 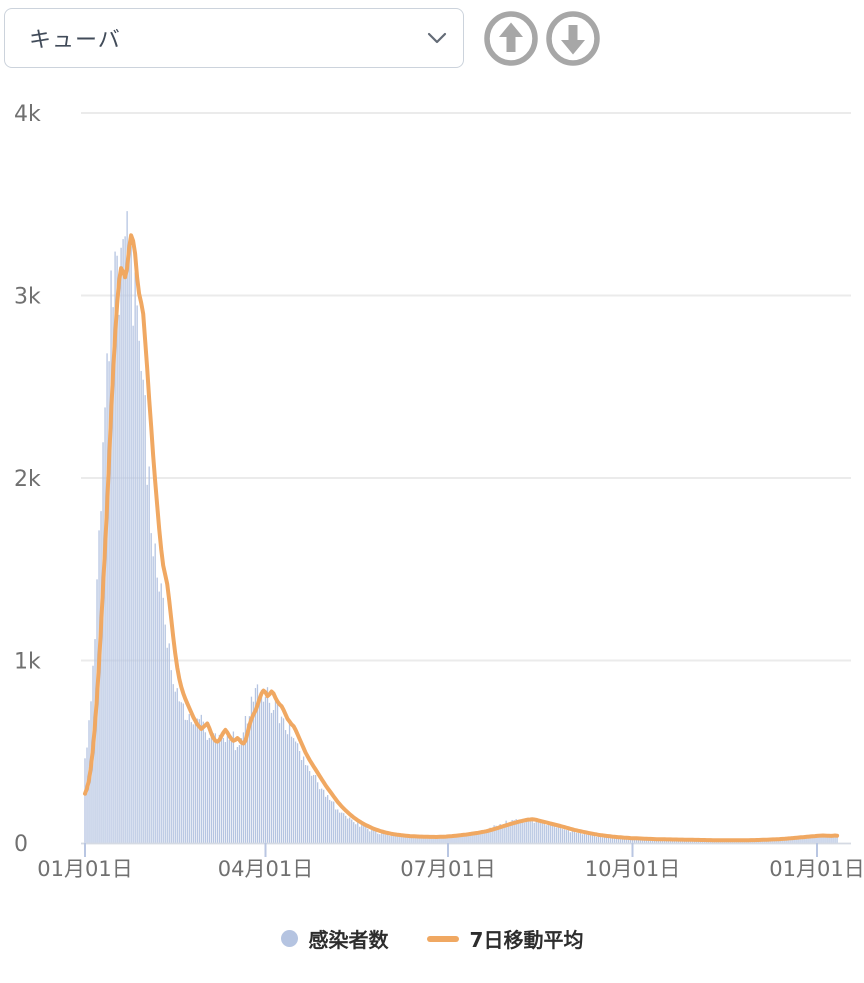 What do you see at coordinates (21, 844) in the screenshot?
I see `y-tick-label: 0` at bounding box center [21, 844].